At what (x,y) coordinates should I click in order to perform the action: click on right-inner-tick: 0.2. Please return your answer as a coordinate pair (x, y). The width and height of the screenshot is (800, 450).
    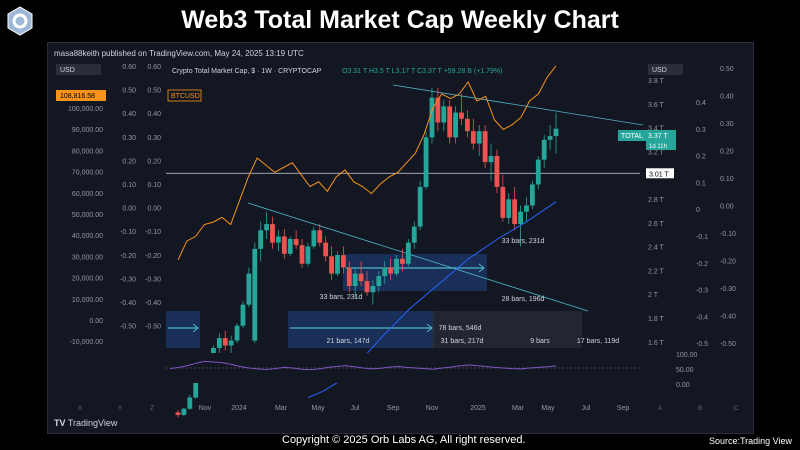
    Looking at the image, I should click on (701, 157).